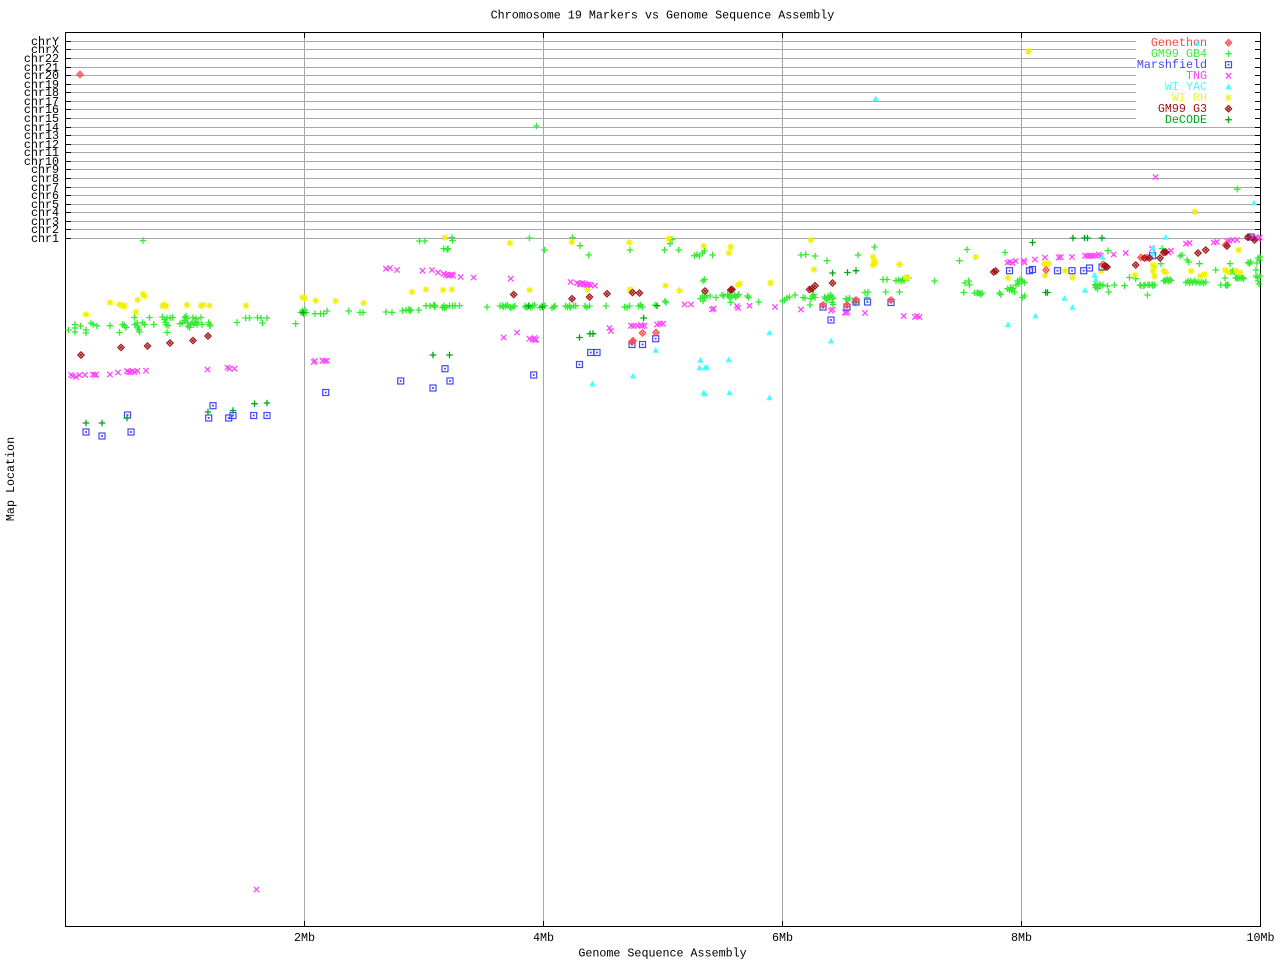 The image size is (1280, 960). I want to click on svg-text: 8Mb, so click(1021, 938).